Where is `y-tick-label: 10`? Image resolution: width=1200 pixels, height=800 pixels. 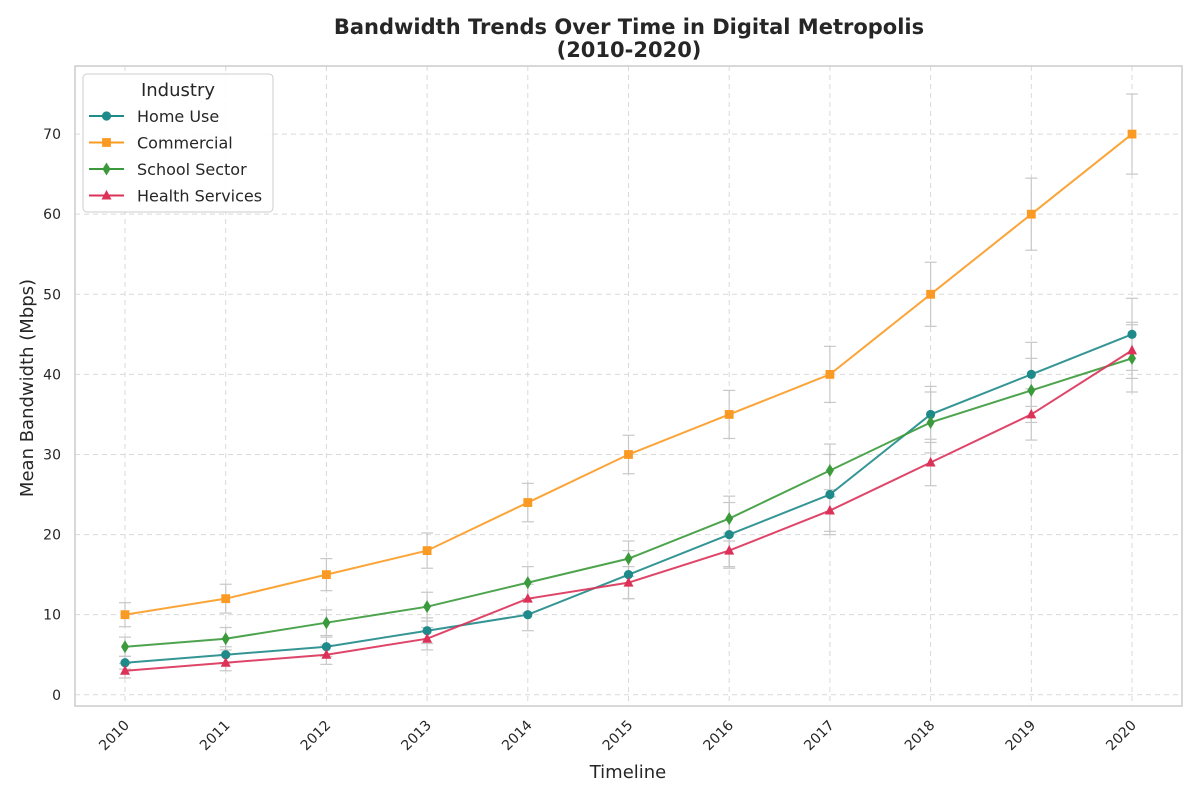
y-tick-label: 10 is located at coordinates (52, 616).